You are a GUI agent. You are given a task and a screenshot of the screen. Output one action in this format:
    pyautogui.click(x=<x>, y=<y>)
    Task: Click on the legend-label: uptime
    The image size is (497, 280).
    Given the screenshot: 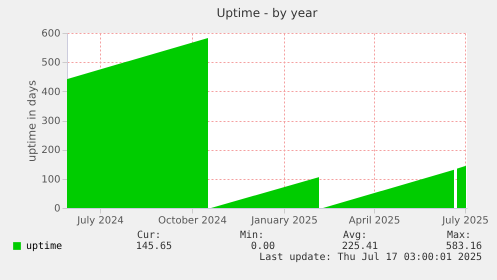 What is the action you would take?
    pyautogui.click(x=44, y=246)
    